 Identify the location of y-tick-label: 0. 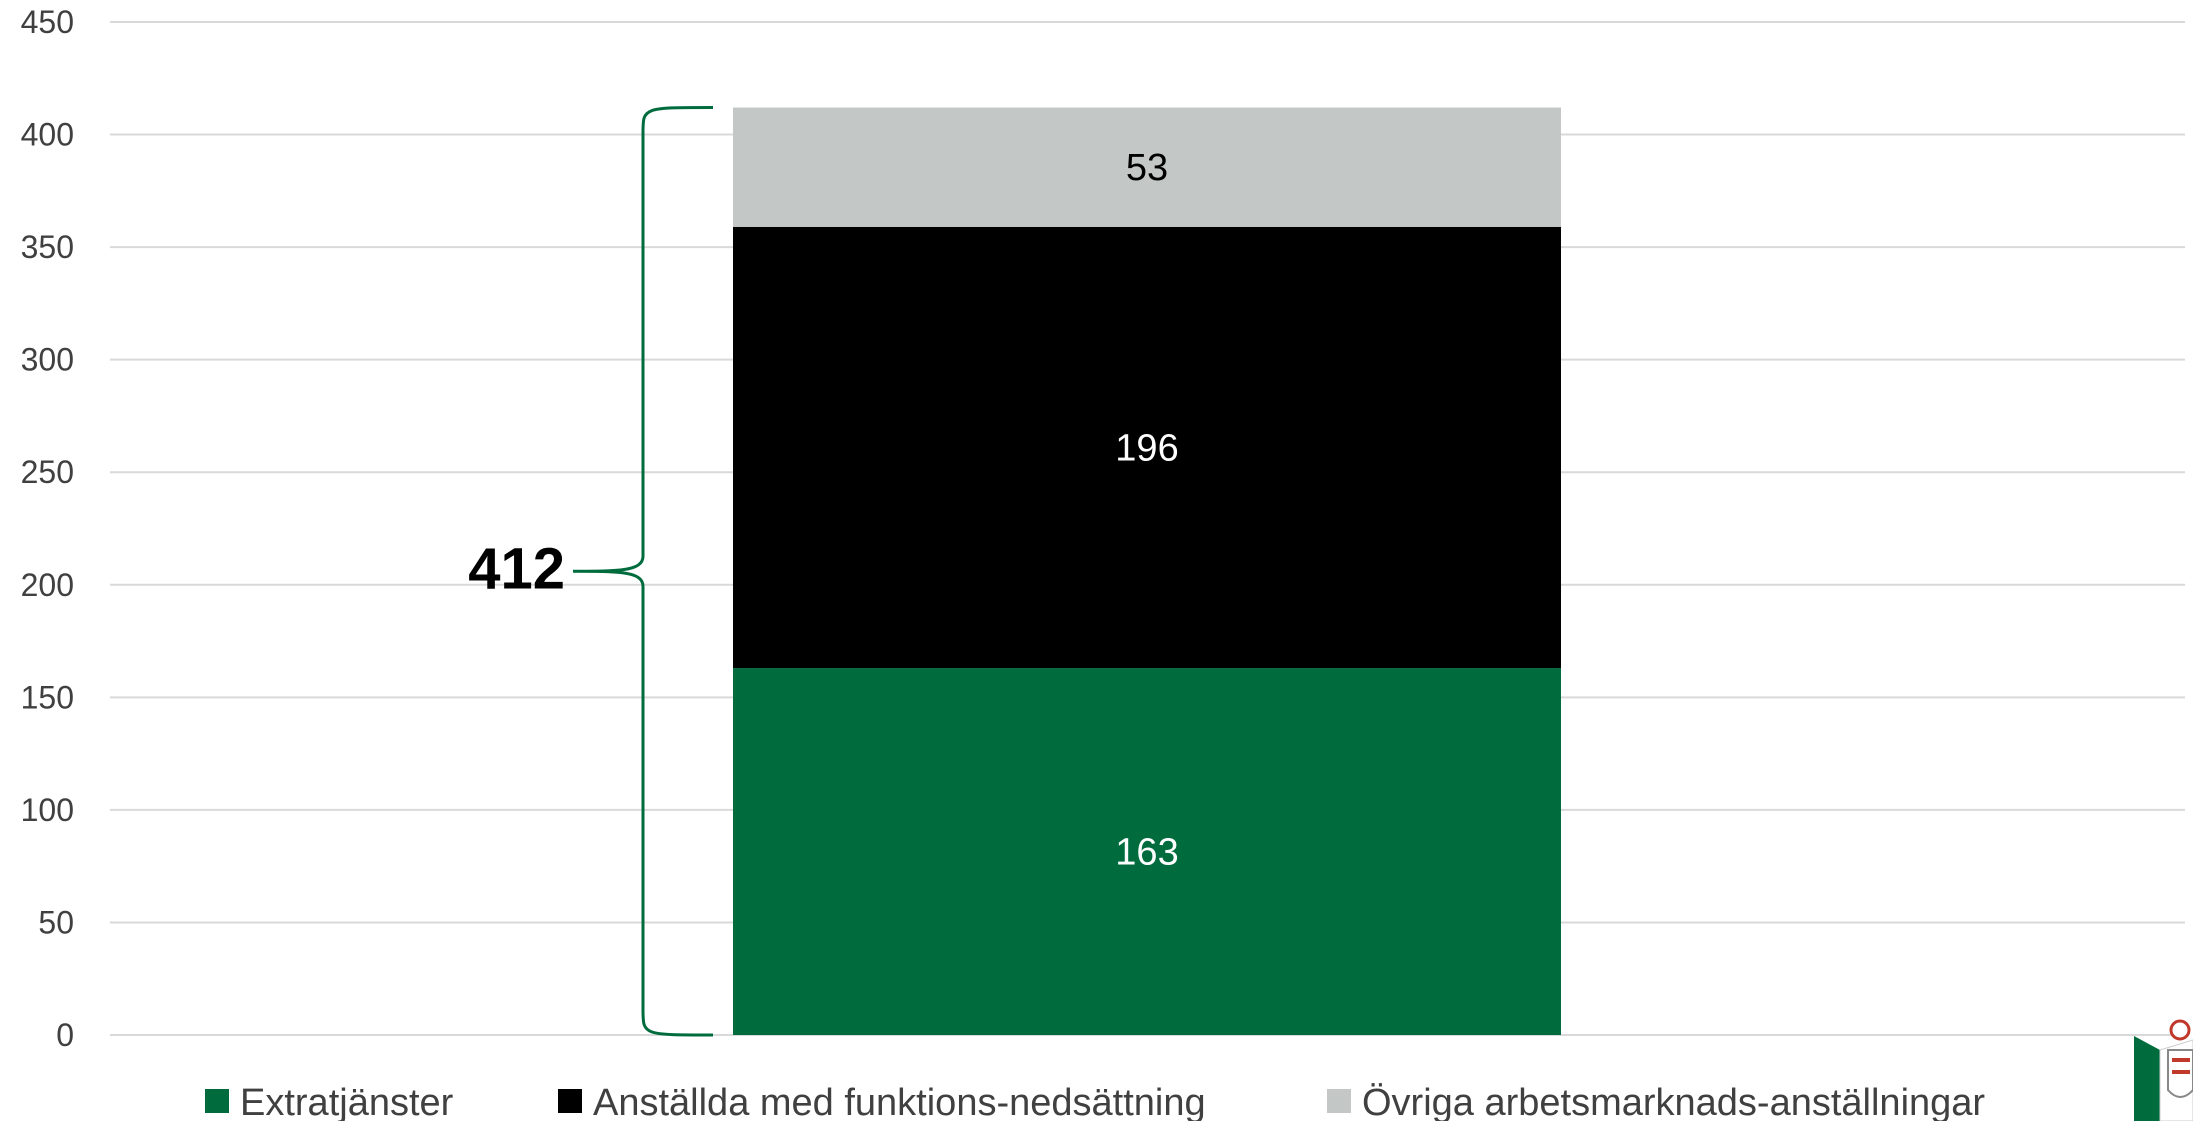
(65, 1035).